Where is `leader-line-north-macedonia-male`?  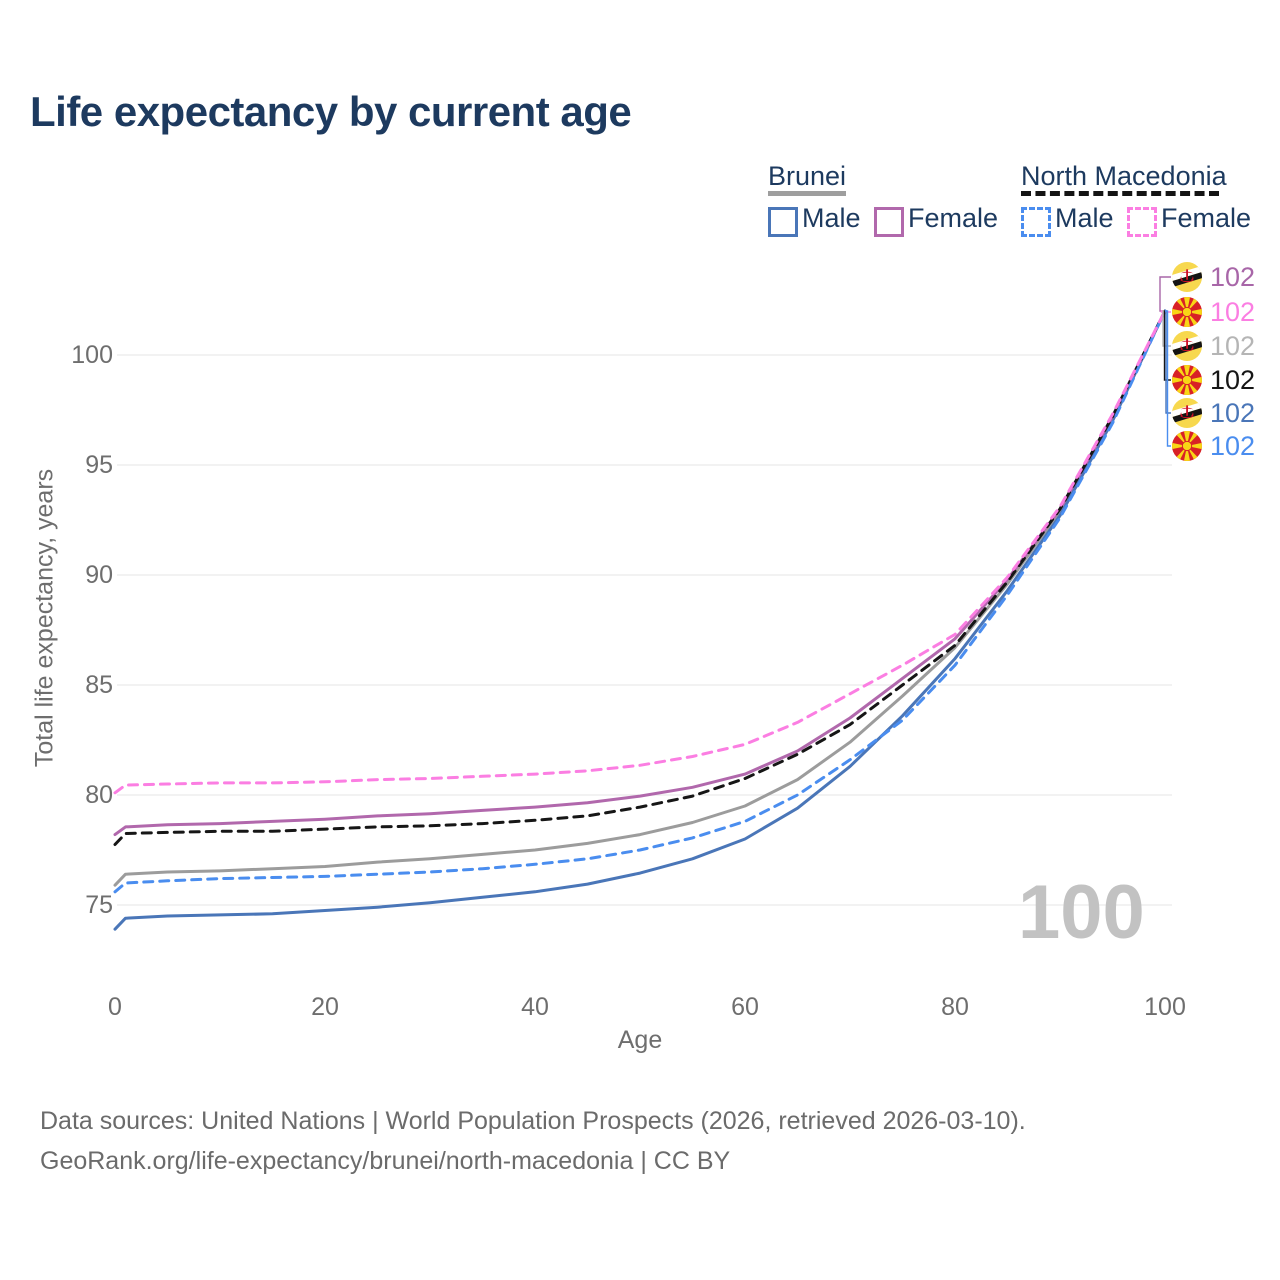 leader-line-north-macedonia-male is located at coordinates (1168, 378).